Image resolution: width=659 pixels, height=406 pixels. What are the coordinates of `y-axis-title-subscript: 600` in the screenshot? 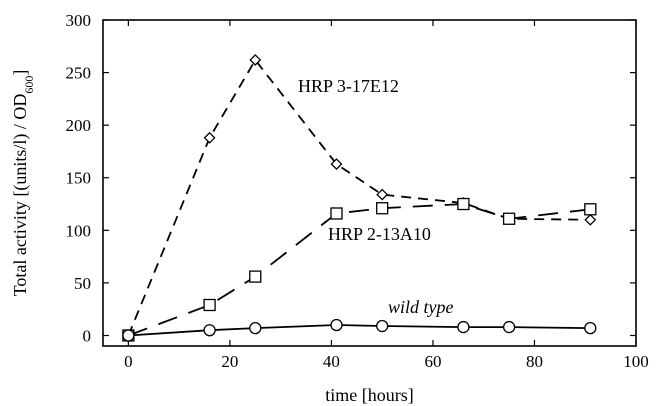 It's located at (29, 85).